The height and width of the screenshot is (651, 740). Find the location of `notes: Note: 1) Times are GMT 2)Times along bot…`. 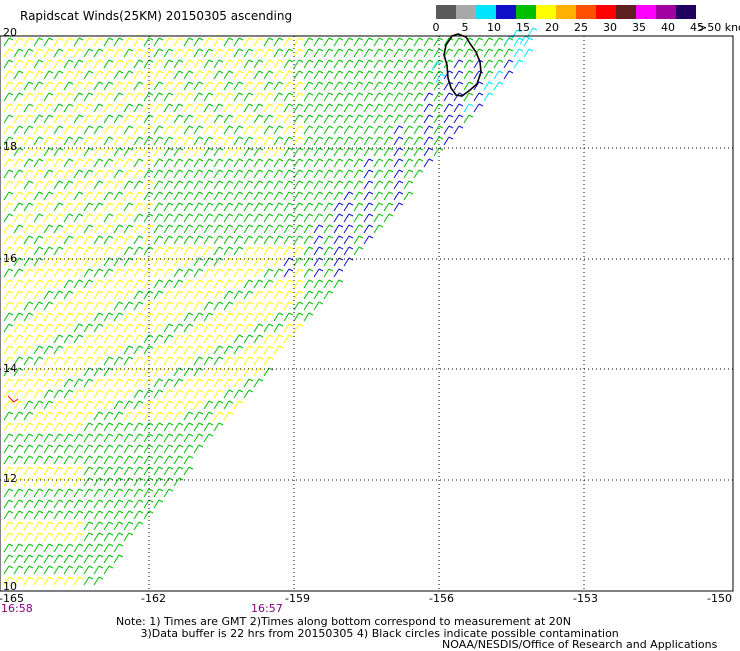

notes: Note: 1) Times are GMT 2)Times along bot… is located at coordinates (367, 628).